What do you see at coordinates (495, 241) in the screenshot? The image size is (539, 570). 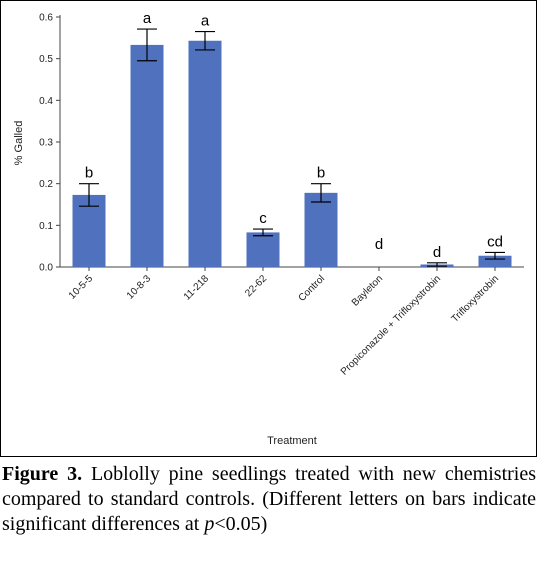 I see `significance-letter: cd` at bounding box center [495, 241].